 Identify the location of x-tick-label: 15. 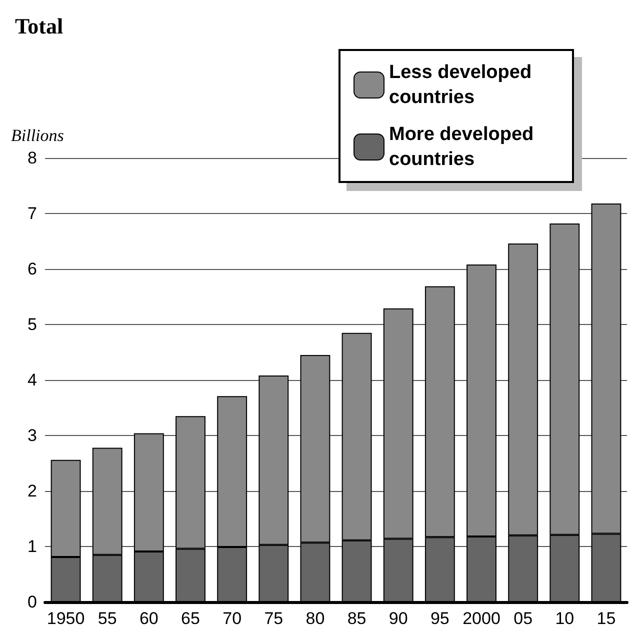
(606, 618).